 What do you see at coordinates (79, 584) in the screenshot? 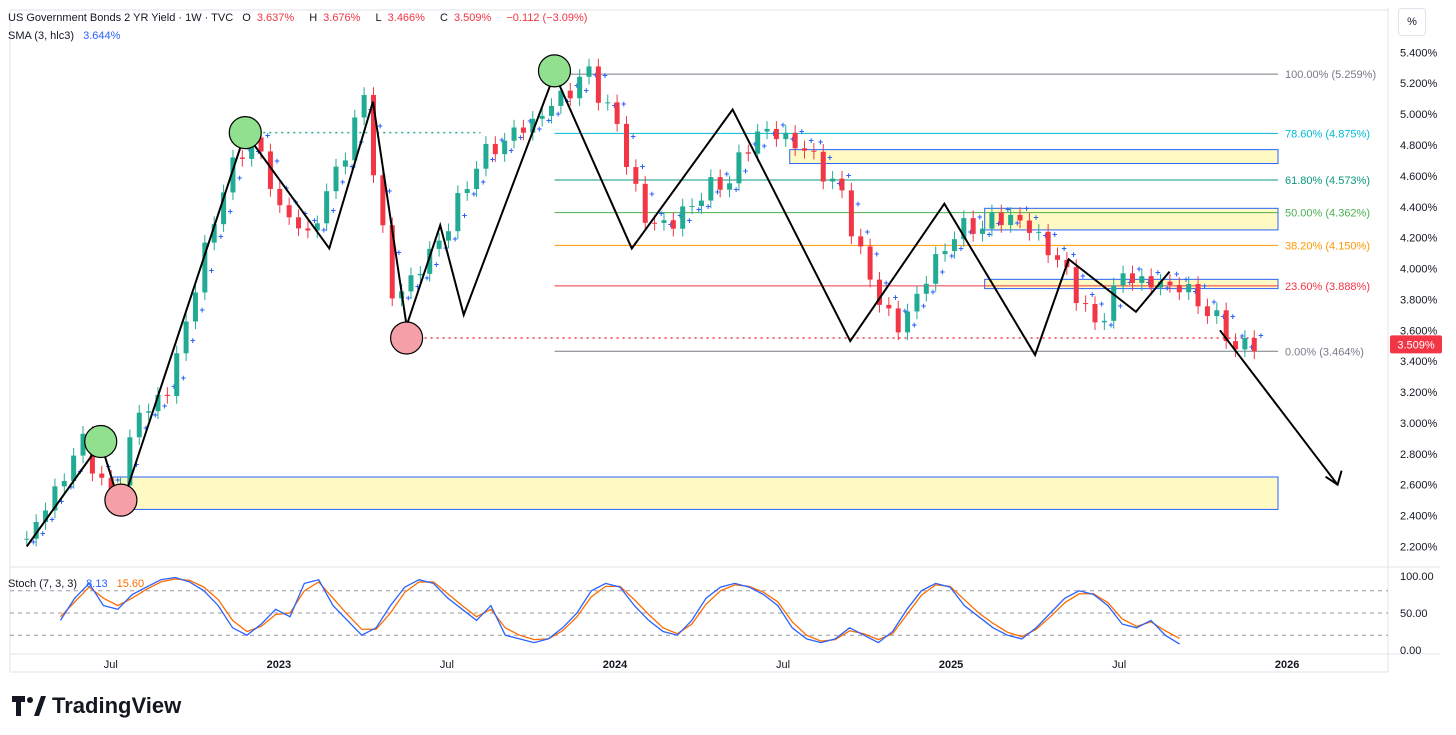
I see `stoch-legend: Stoch (7, 3, 3) 8.13 15.60` at bounding box center [79, 584].